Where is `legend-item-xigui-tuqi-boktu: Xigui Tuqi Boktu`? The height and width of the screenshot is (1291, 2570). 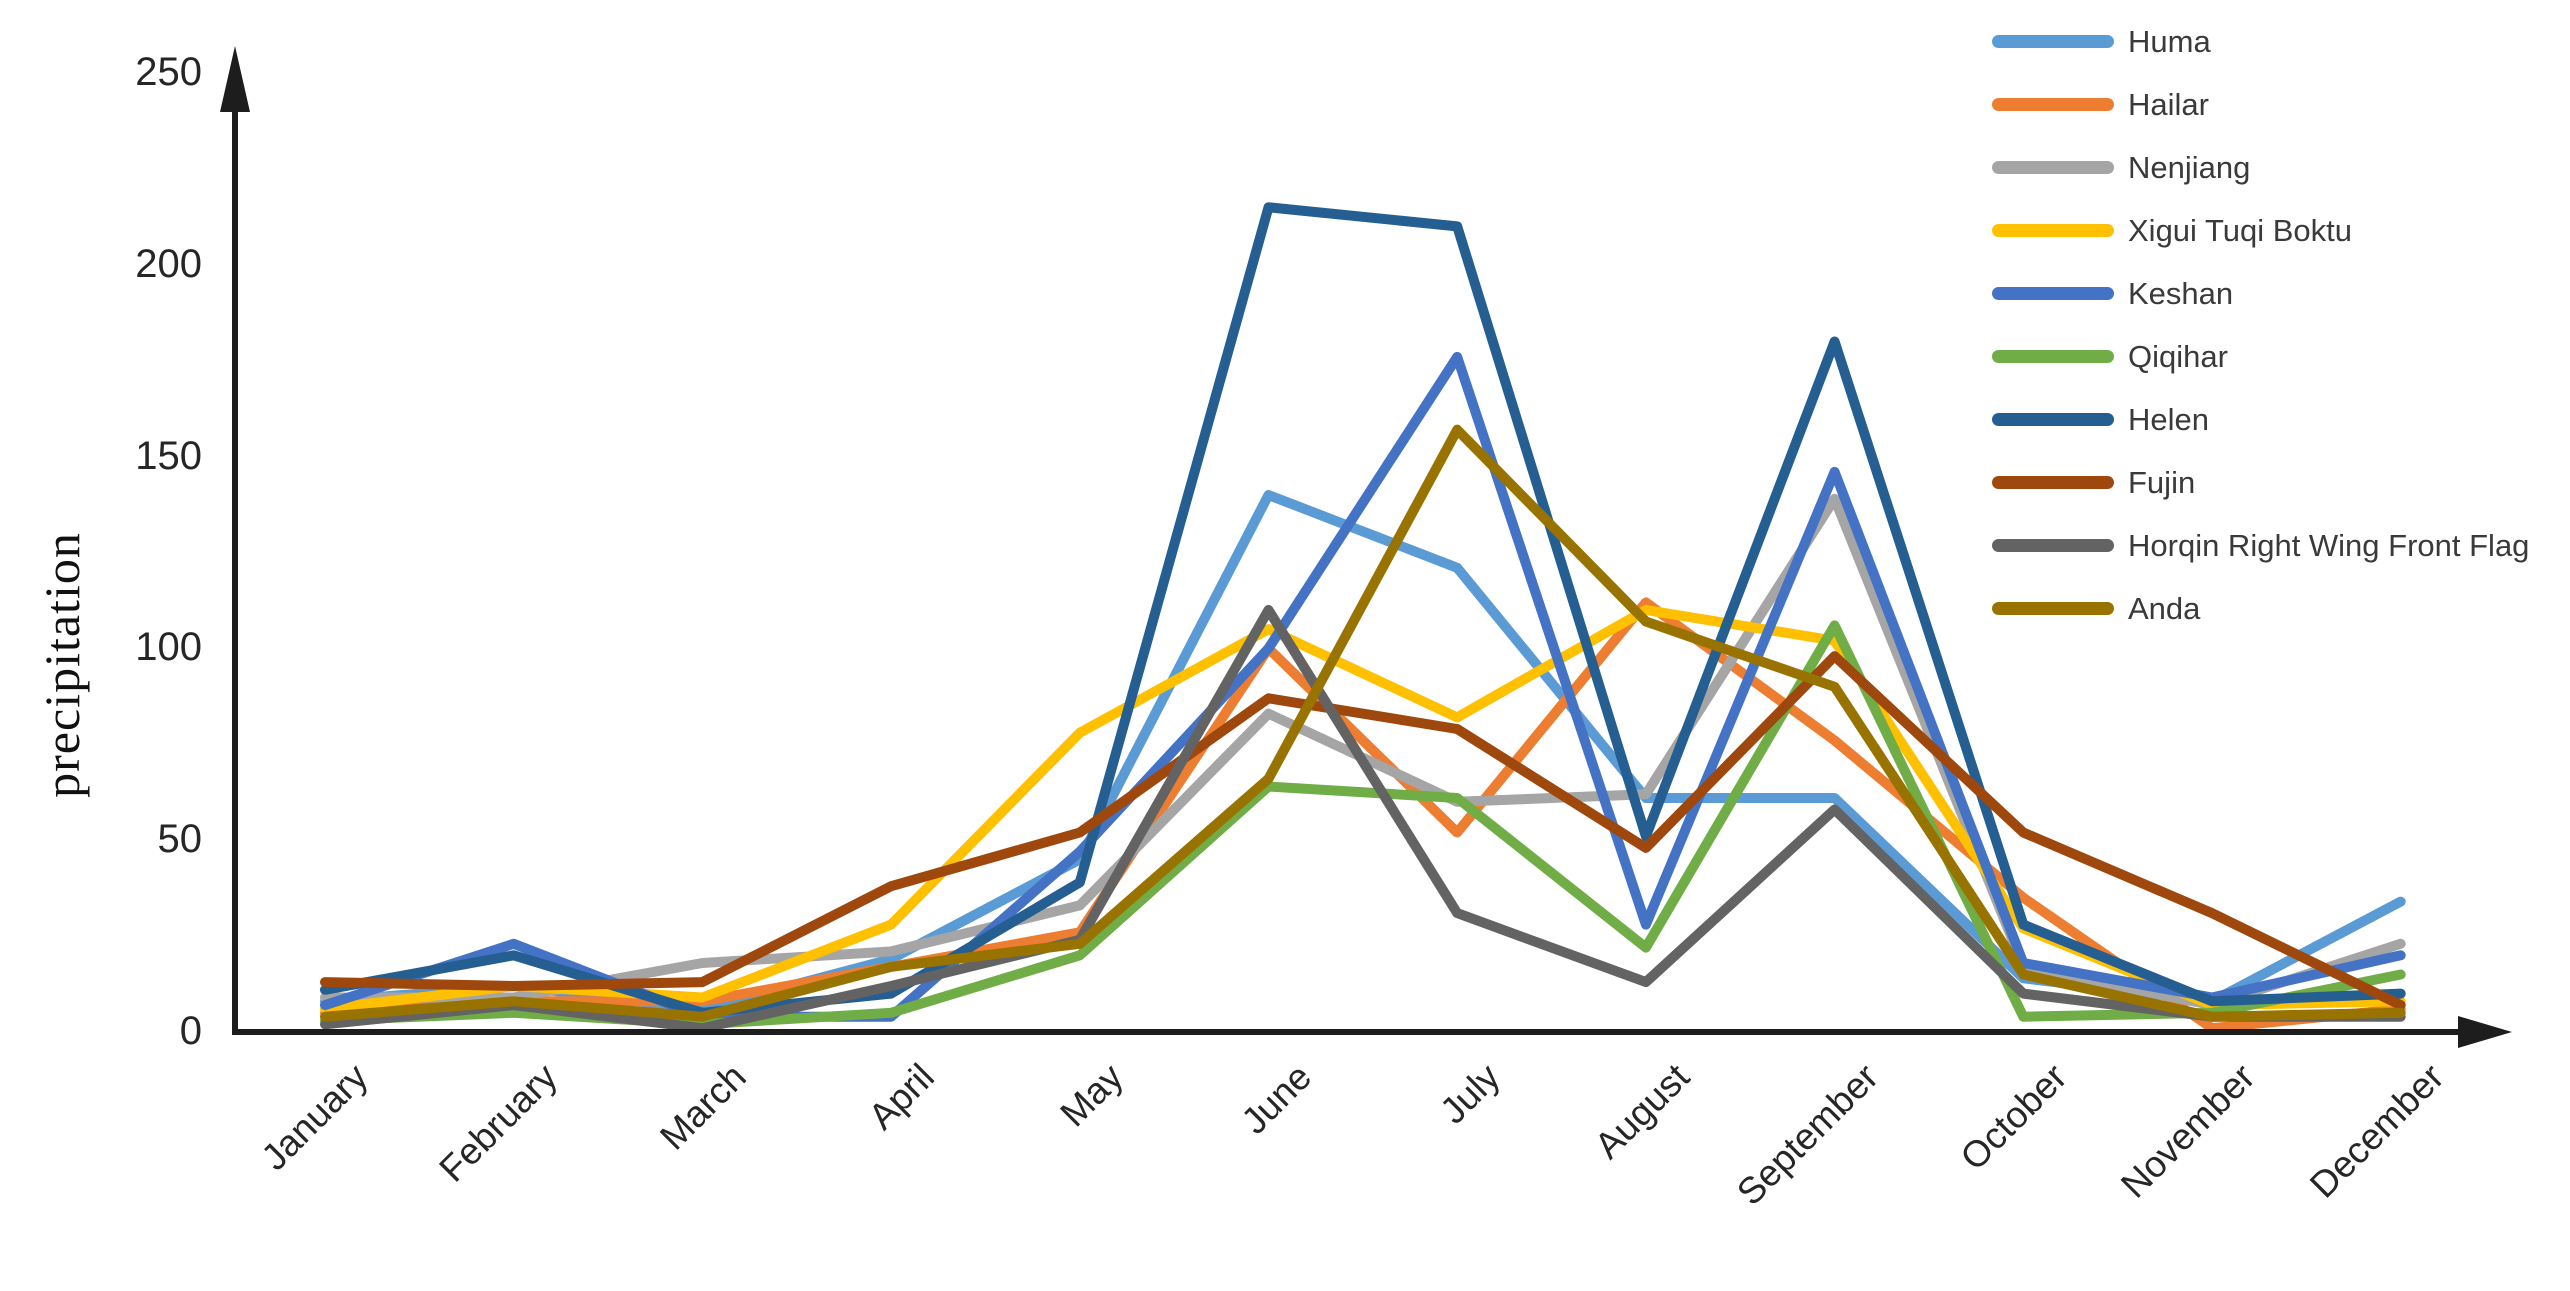
legend-item-xigui-tuqi-boktu: Xigui Tuqi Boktu is located at coordinates (2260, 230).